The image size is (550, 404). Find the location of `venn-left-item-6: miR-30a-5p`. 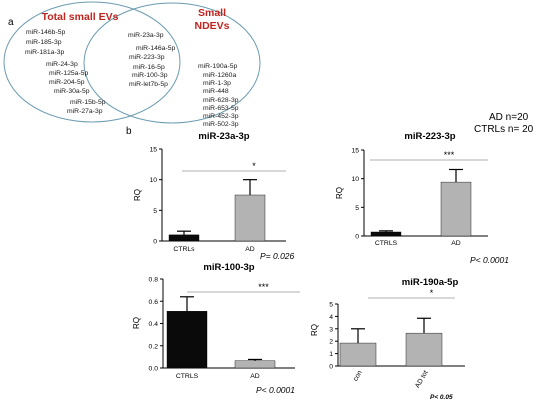

venn-left-item-6: miR-30a-5p is located at coordinates (72, 91).